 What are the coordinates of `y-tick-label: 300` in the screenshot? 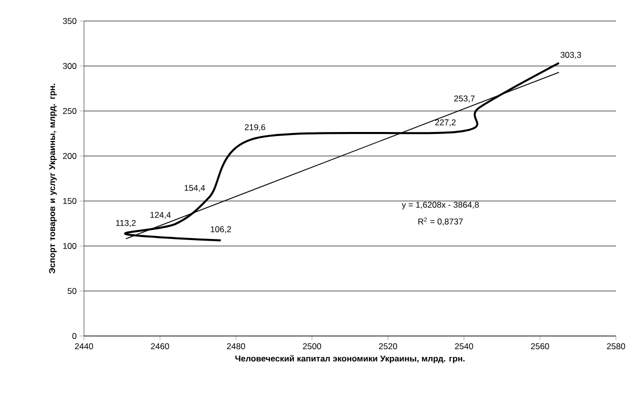 It's located at (69, 66).